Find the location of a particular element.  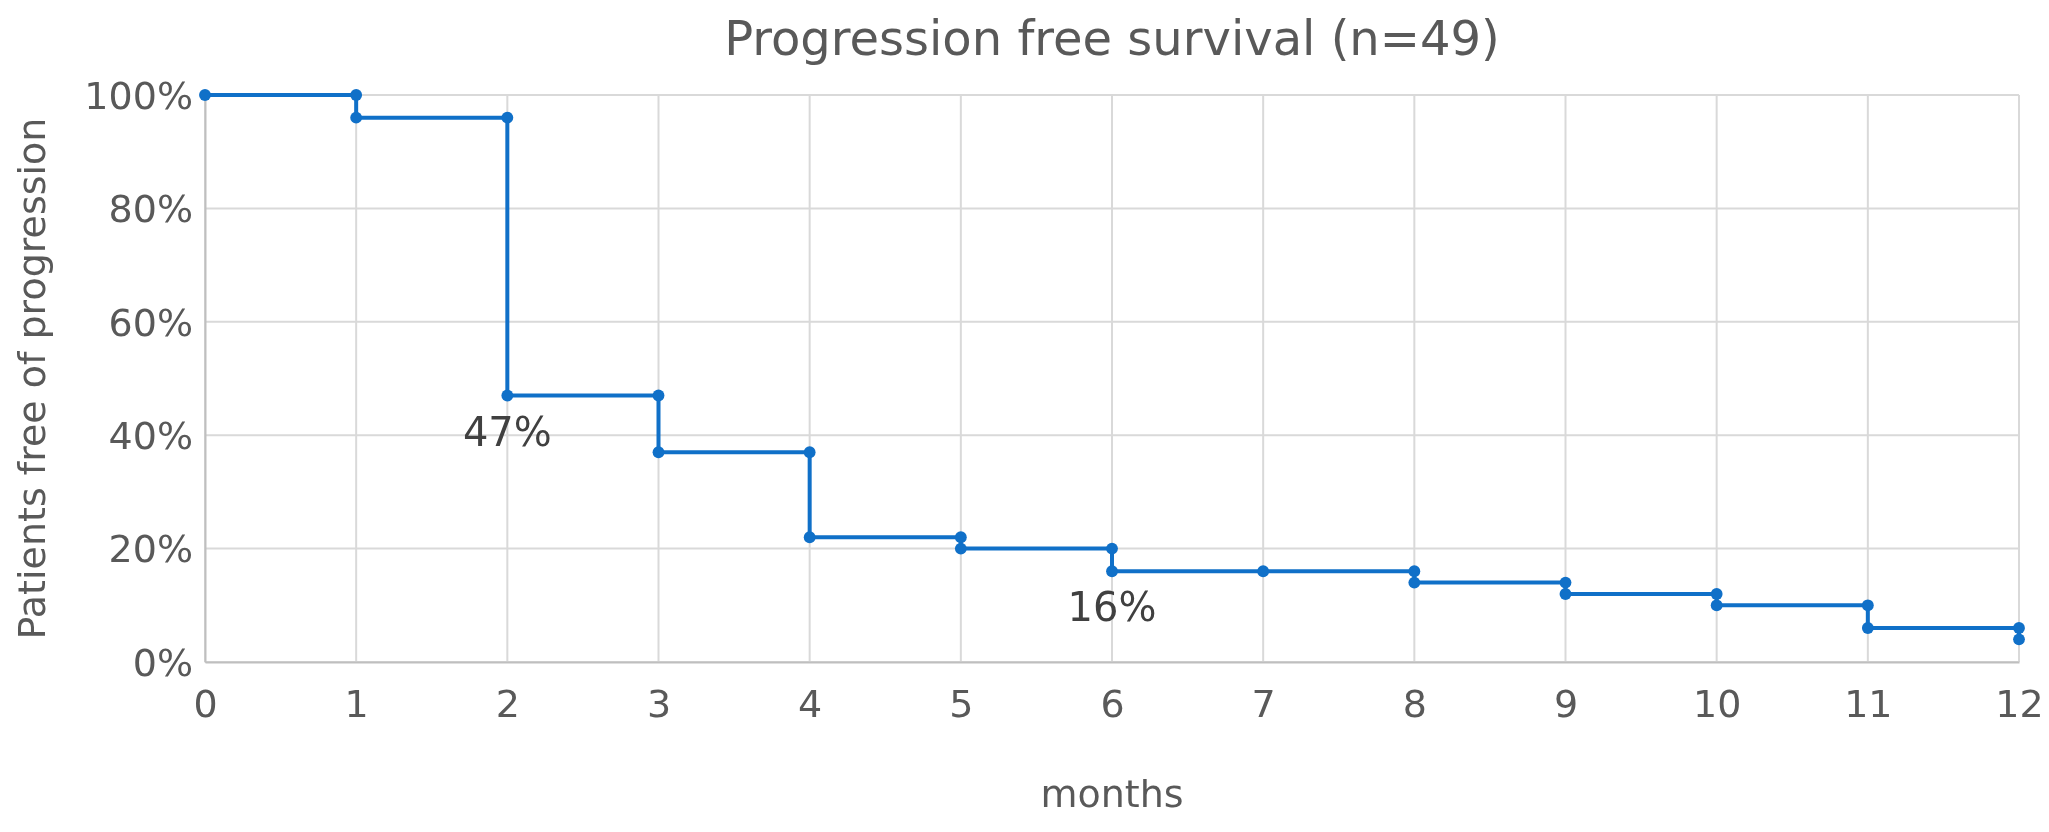

x-tick-label: 11 is located at coordinates (1868, 703).